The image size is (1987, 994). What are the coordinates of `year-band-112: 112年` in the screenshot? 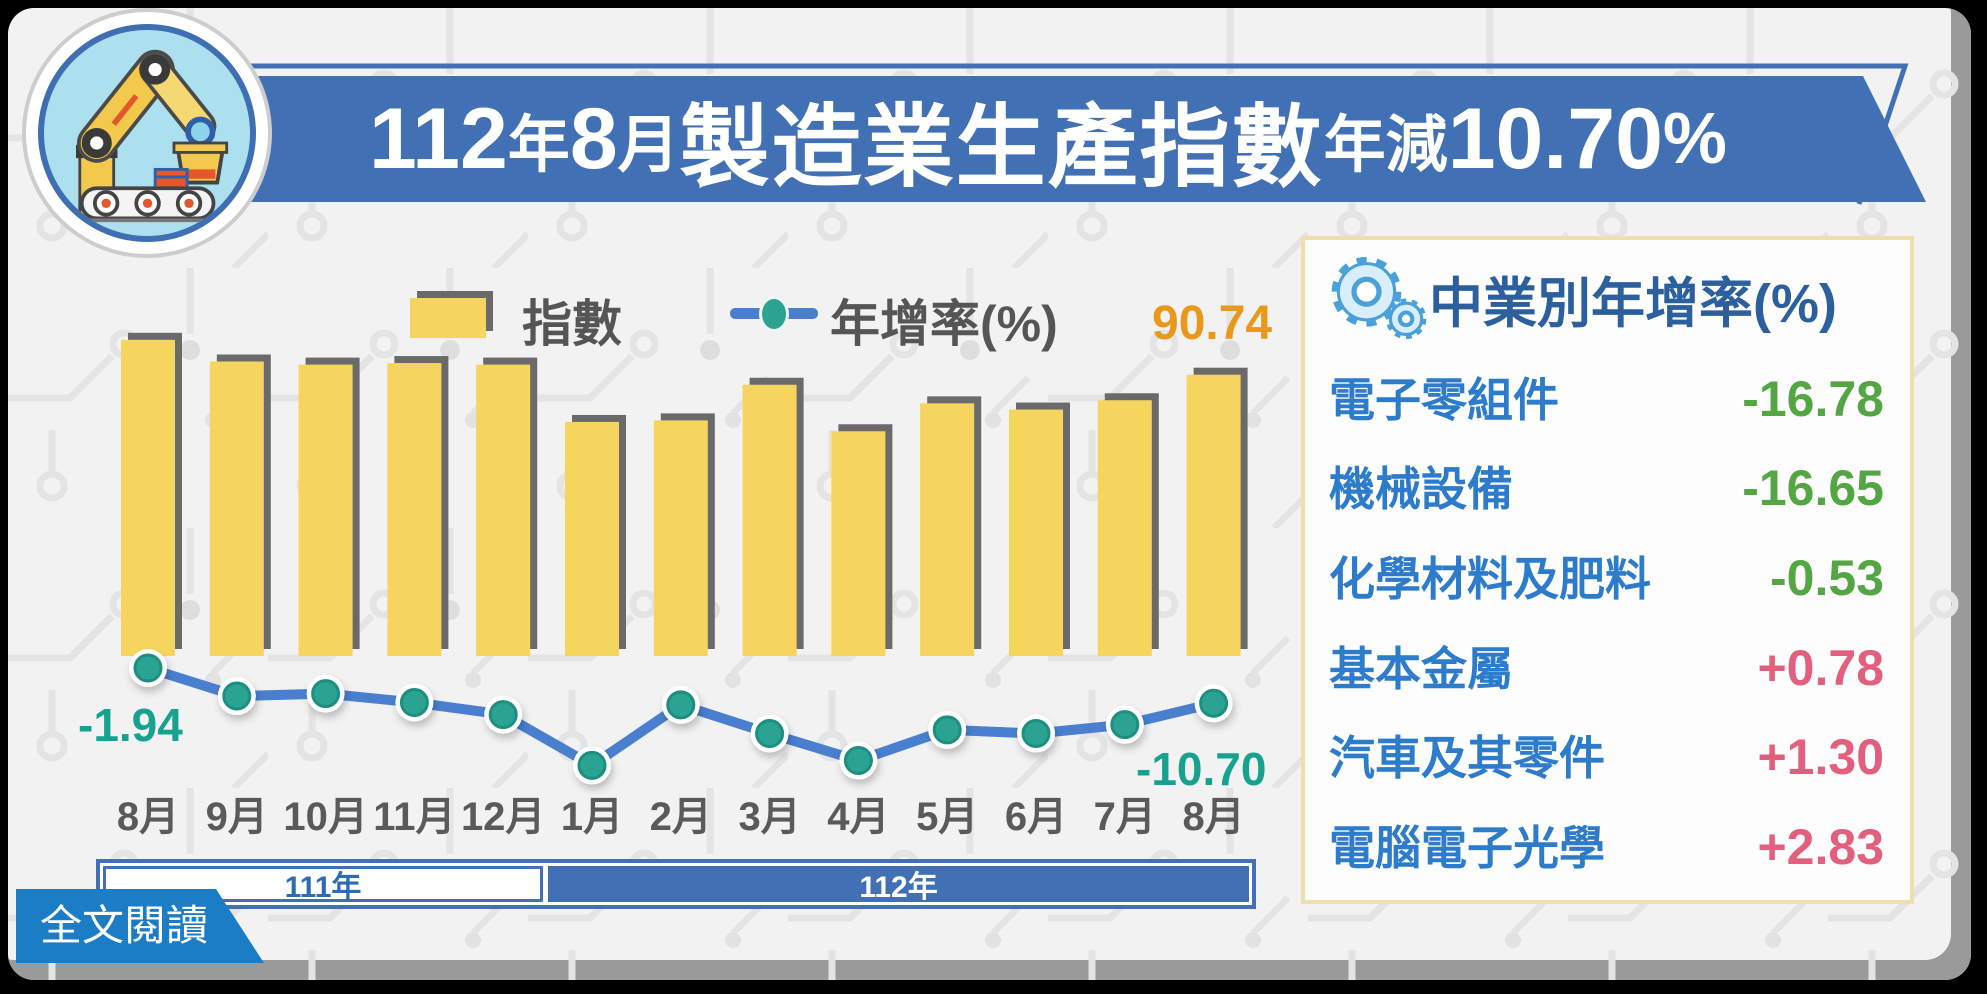 It's located at (898, 885).